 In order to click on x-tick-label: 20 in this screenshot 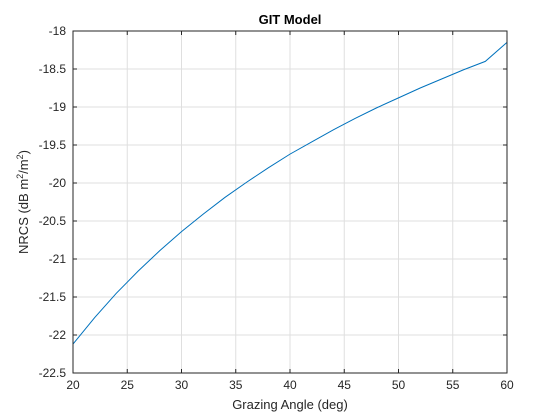, I will do `click(73, 385)`.